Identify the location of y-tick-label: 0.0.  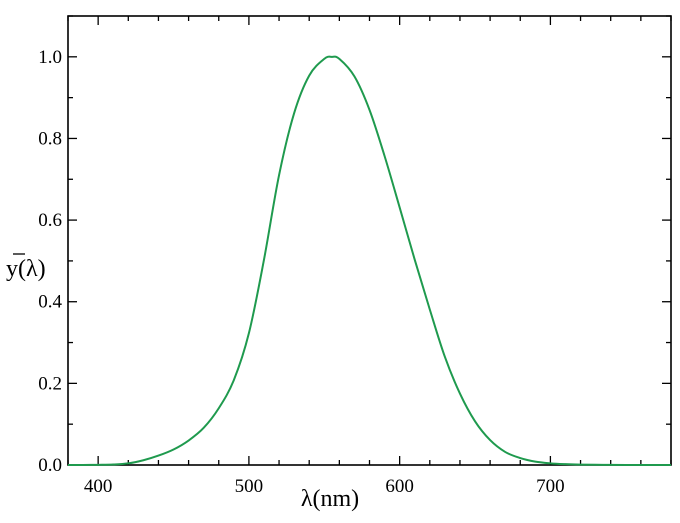
(50, 465).